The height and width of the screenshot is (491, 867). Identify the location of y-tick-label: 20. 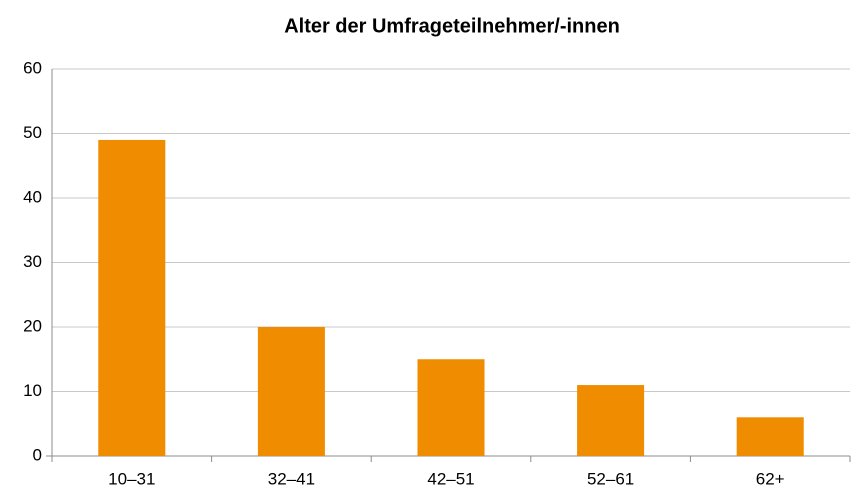
(32, 325).